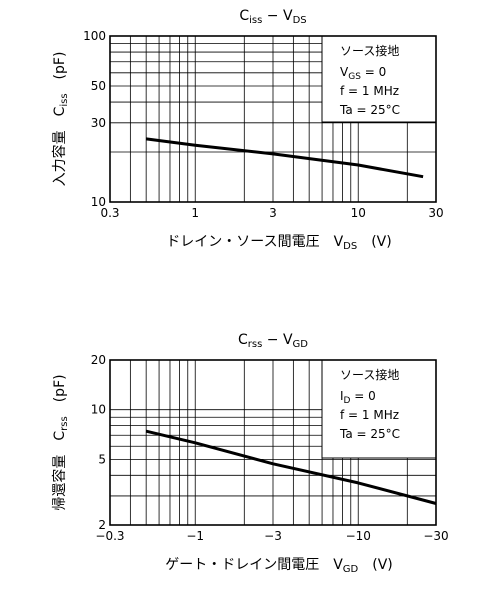 This screenshot has width=477, height=591. Describe the element at coordinates (347, 401) in the screenshot. I see `legend-sub: D` at that location.